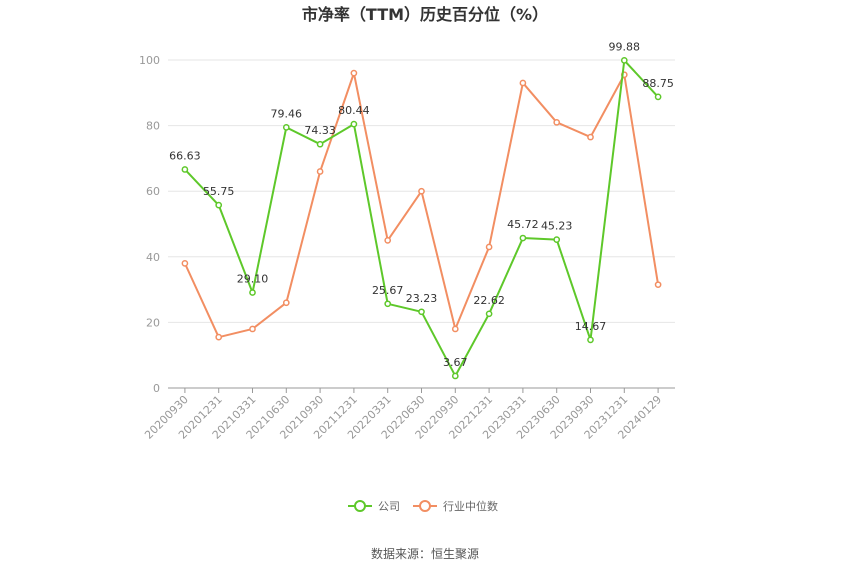  What do you see at coordinates (425, 553) in the screenshot?
I see `source-text: 数据来源：恒生聚源` at bounding box center [425, 553].